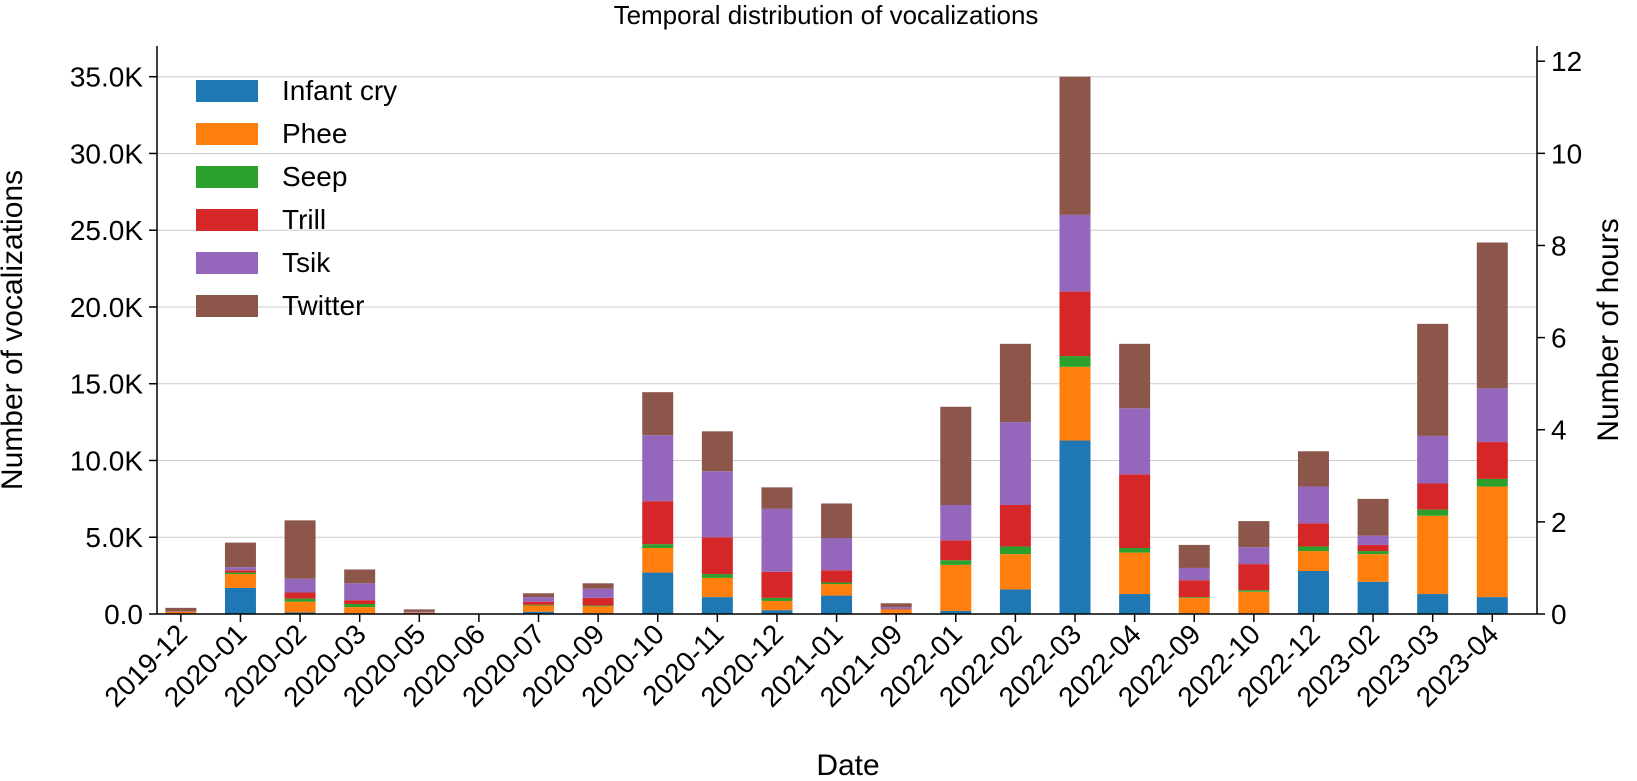 This screenshot has width=1637, height=781. What do you see at coordinates (106, 384) in the screenshot?
I see `y-tick-label: 15.0K` at bounding box center [106, 384].